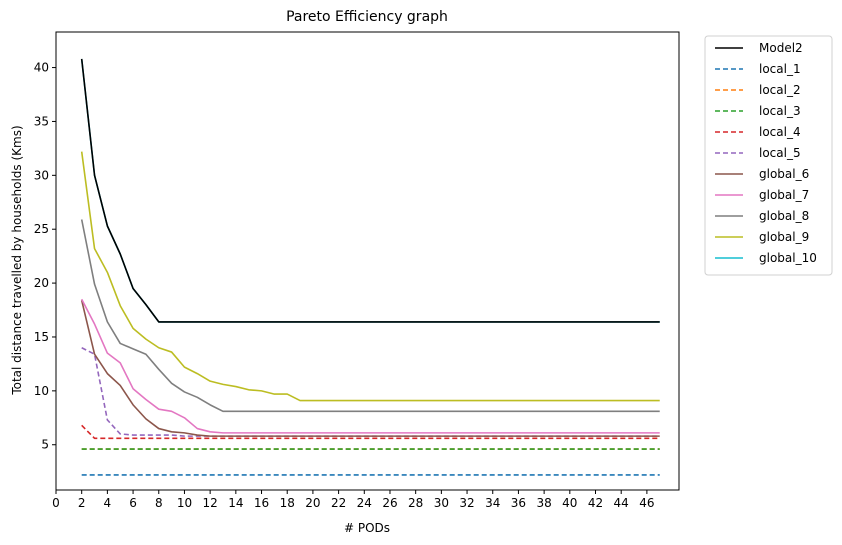 Image resolution: width=842 pixels, height=545 pixels. Describe the element at coordinates (780, 90) in the screenshot. I see `legend-label: local_2` at that location.